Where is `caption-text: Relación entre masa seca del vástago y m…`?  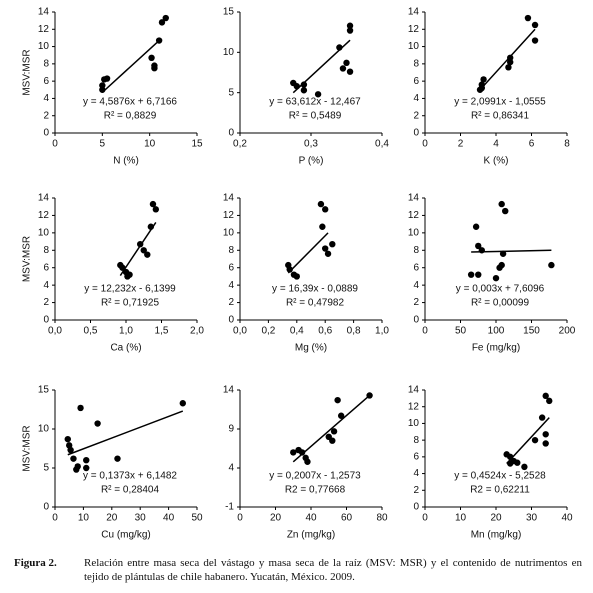 caption-text: Relación entre masa seca del vástago y m… is located at coordinates (333, 570).